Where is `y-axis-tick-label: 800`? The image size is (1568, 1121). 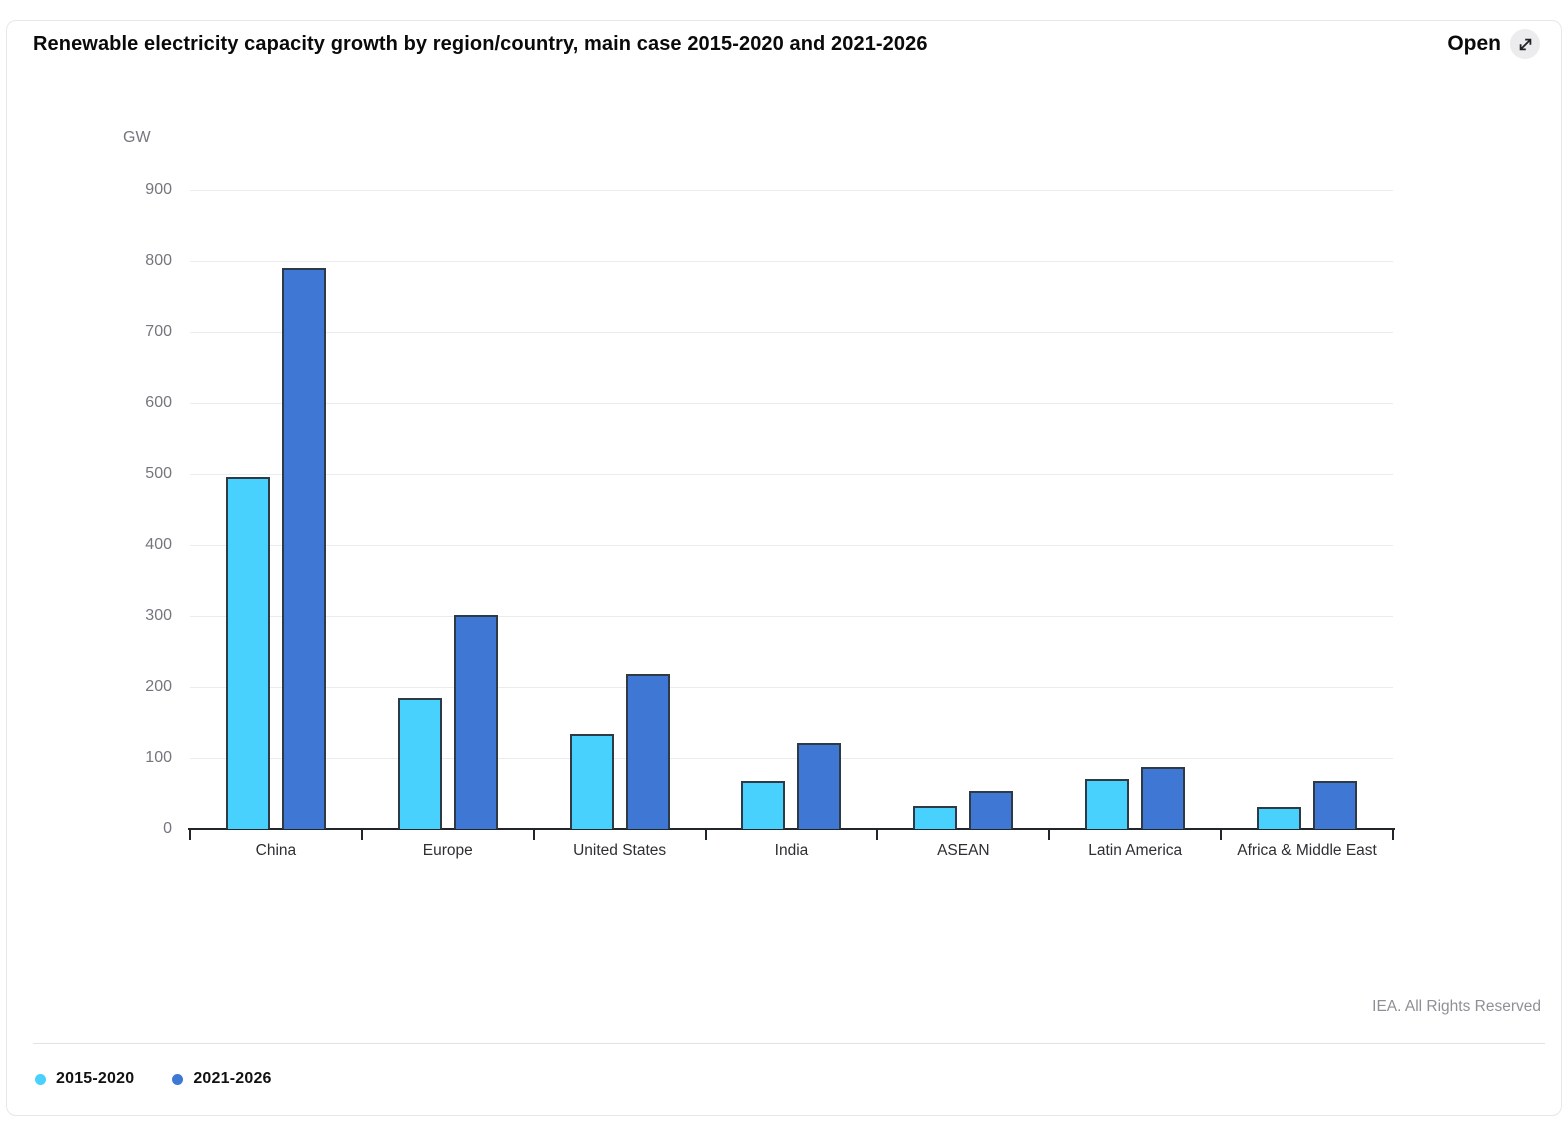
y-axis-tick-label: 800 is located at coordinates (158, 260).